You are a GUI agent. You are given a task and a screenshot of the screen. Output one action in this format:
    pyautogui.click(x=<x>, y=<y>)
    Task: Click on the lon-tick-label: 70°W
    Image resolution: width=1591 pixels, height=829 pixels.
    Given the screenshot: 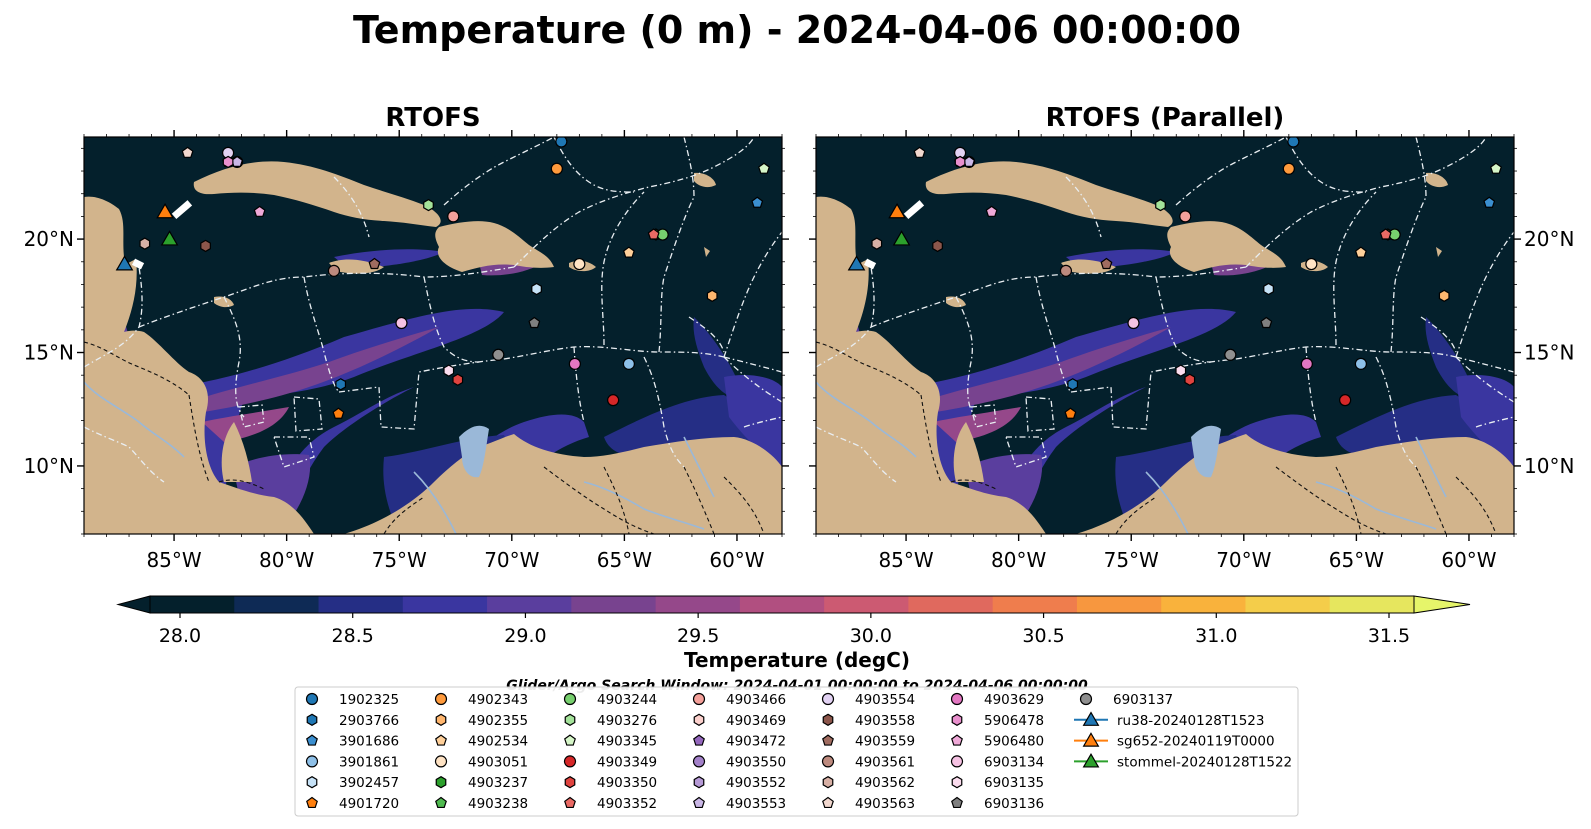 What is the action you would take?
    pyautogui.click(x=1243, y=560)
    